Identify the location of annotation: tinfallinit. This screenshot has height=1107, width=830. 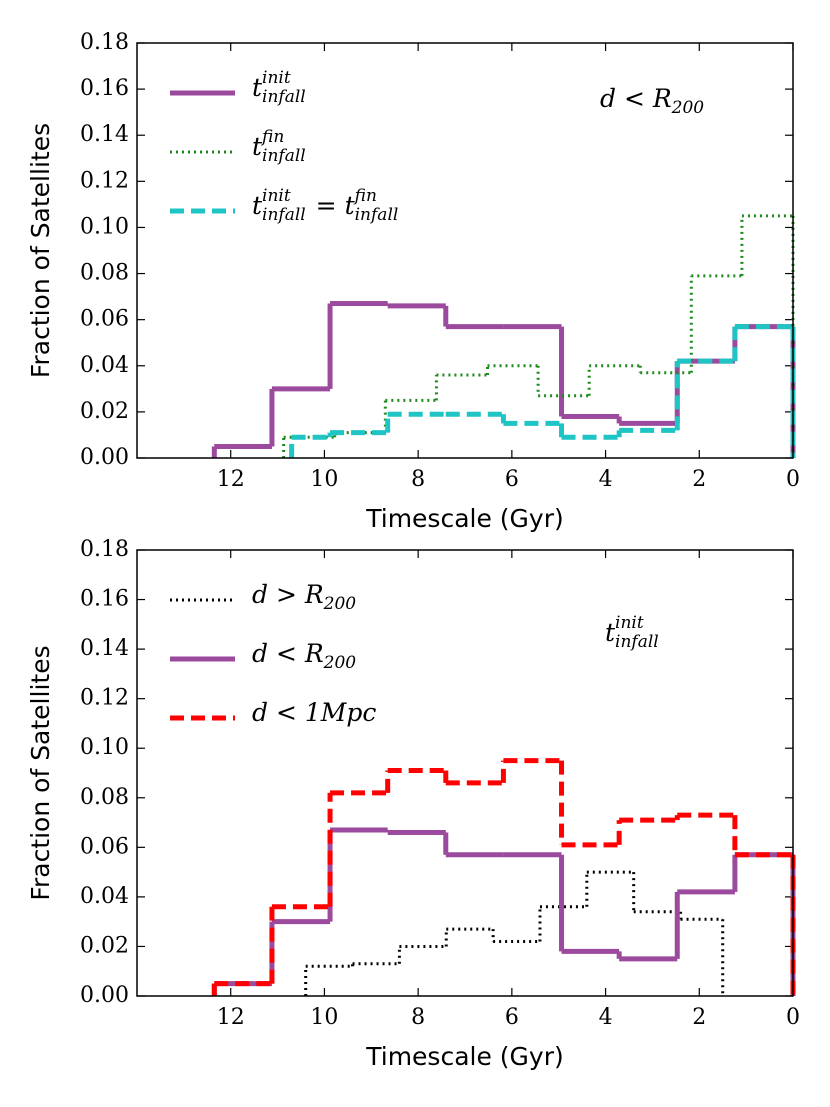
(632, 632).